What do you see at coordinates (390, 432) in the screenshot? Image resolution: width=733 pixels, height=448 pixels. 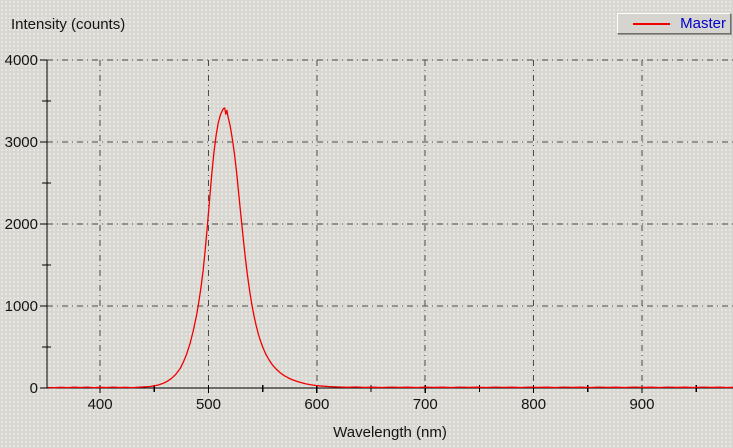 I see `x-axis-title: Wavelength (nm)` at bounding box center [390, 432].